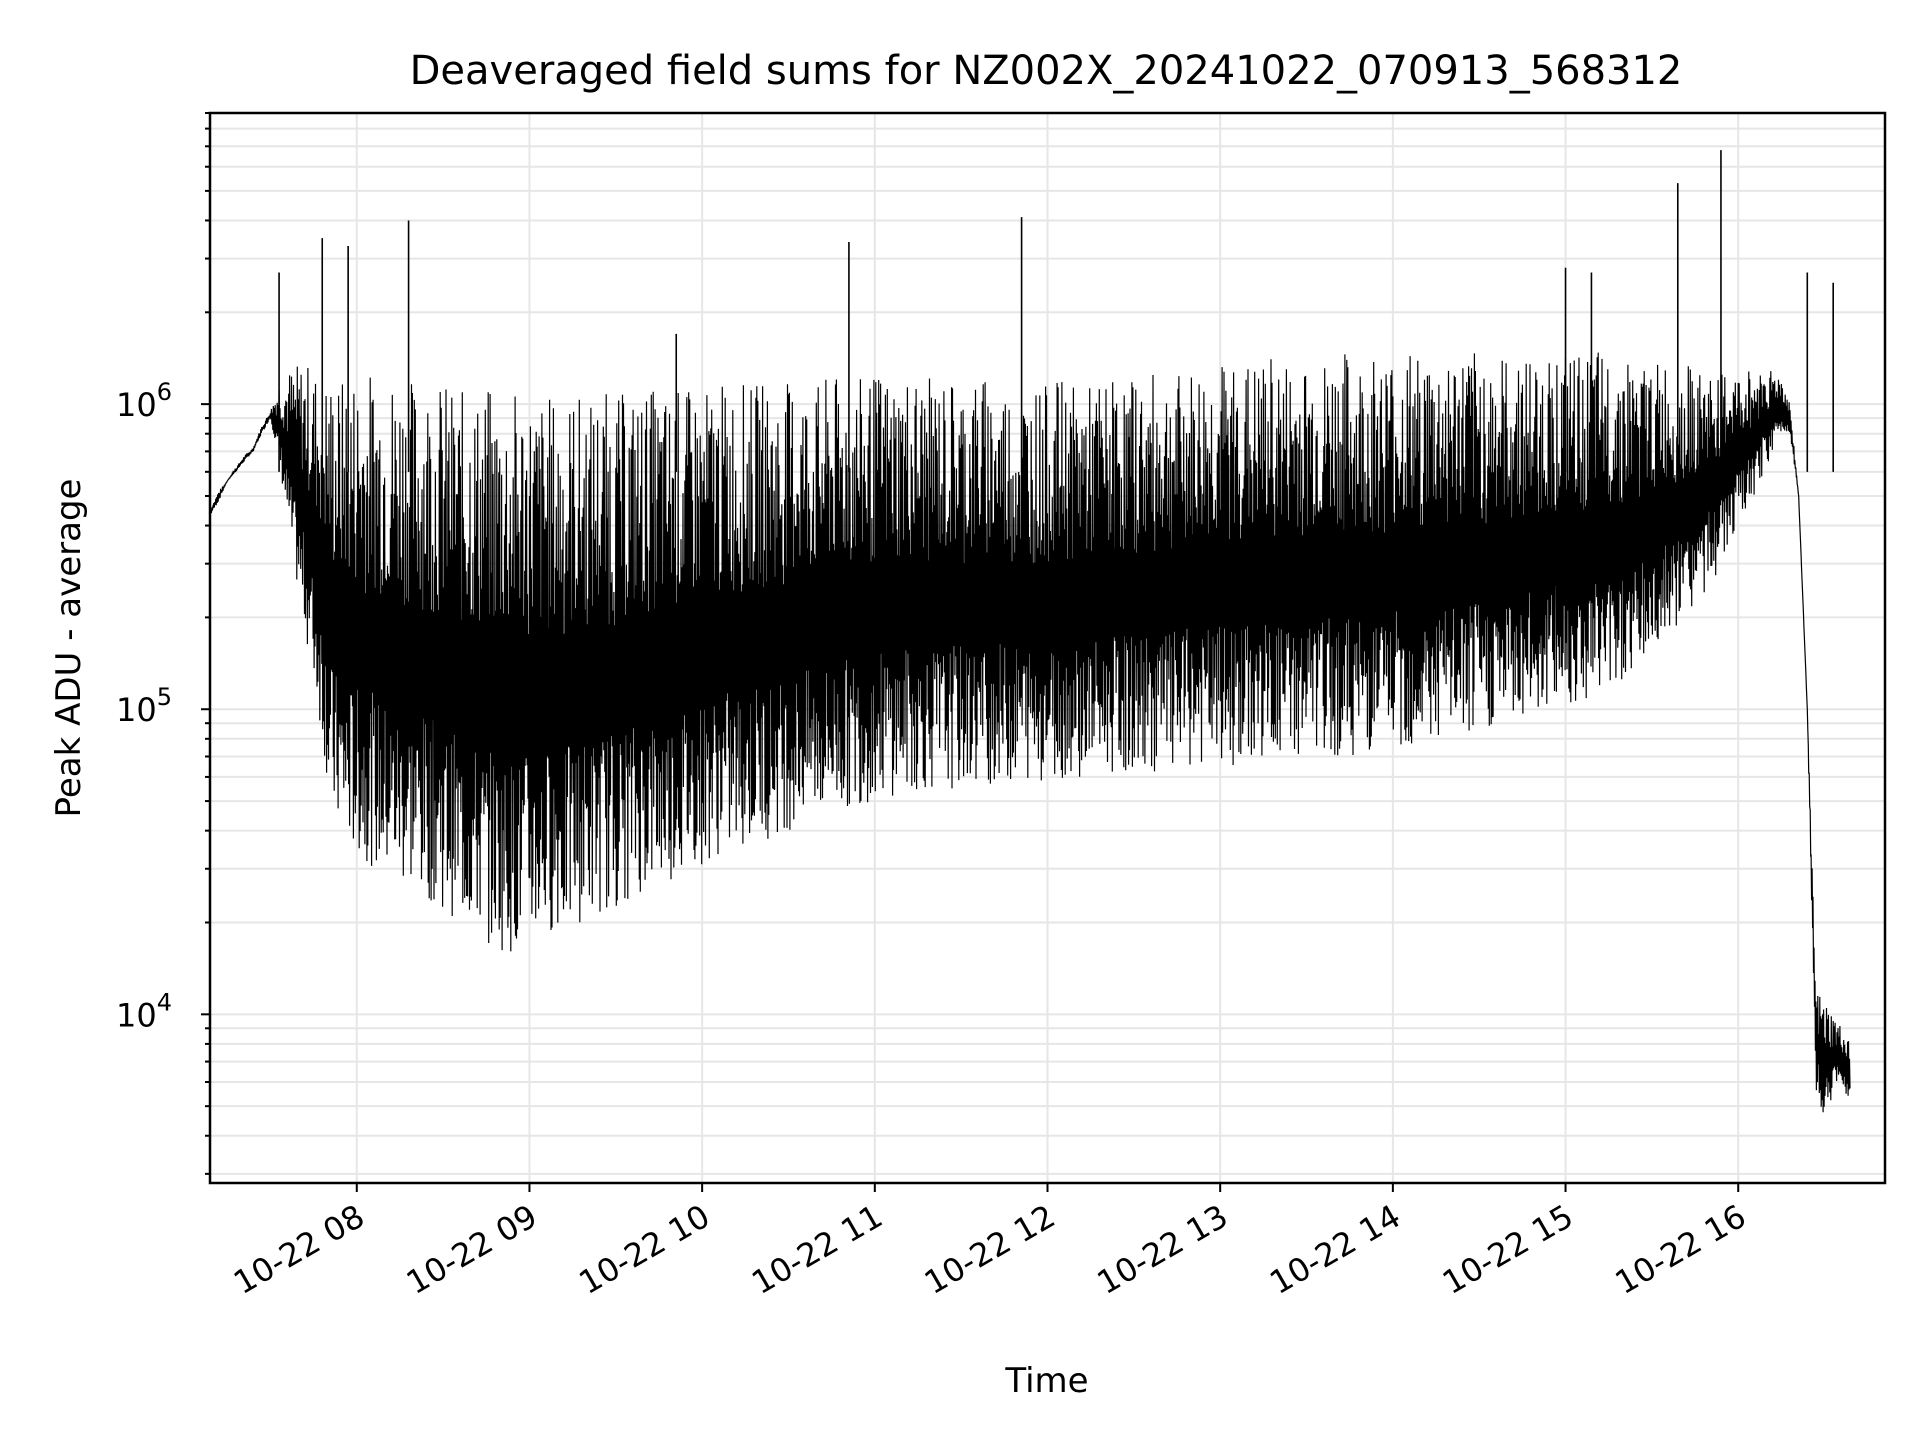 The width and height of the screenshot is (1920, 1440). I want to click on y-axis-label: Peak ADU - average, so click(69, 648).